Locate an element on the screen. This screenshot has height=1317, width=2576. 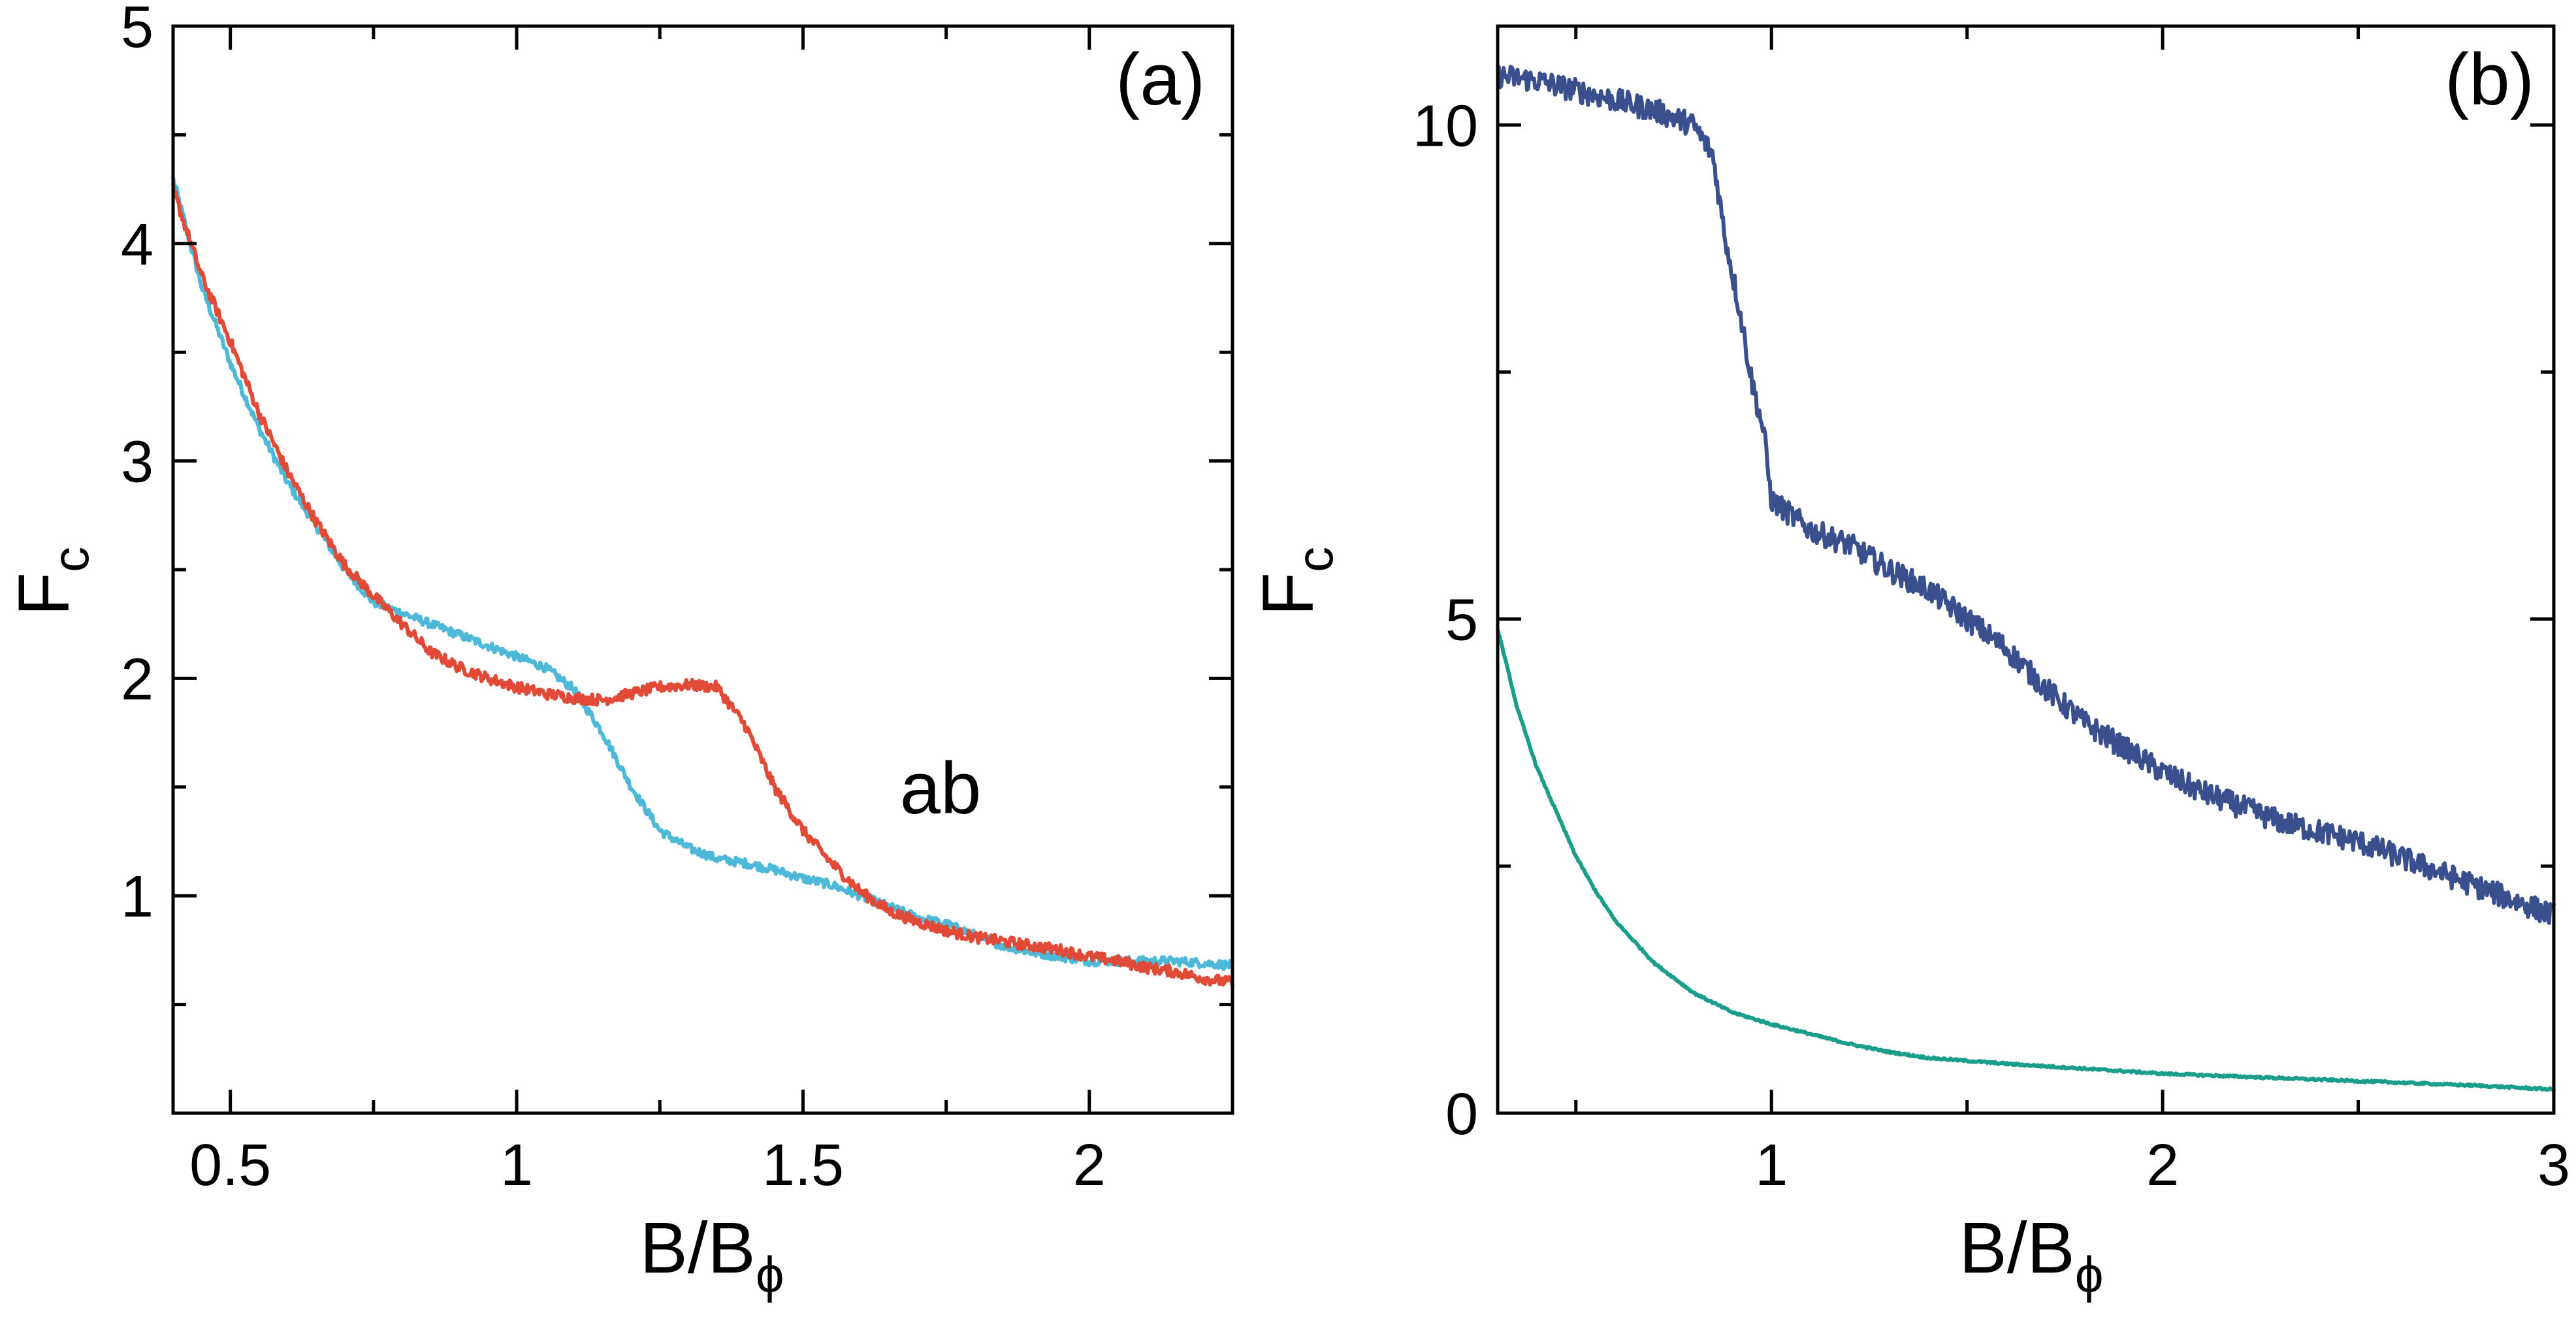
panel-a-y-tick-label: 1 is located at coordinates (137, 897).